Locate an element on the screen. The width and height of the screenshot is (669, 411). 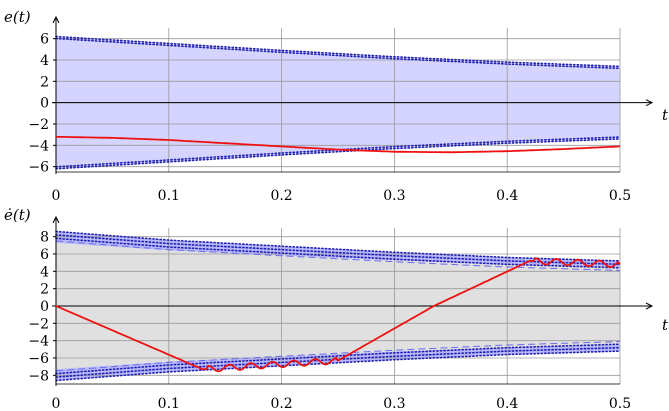
y-tick-label: 8 is located at coordinates (44, 238).